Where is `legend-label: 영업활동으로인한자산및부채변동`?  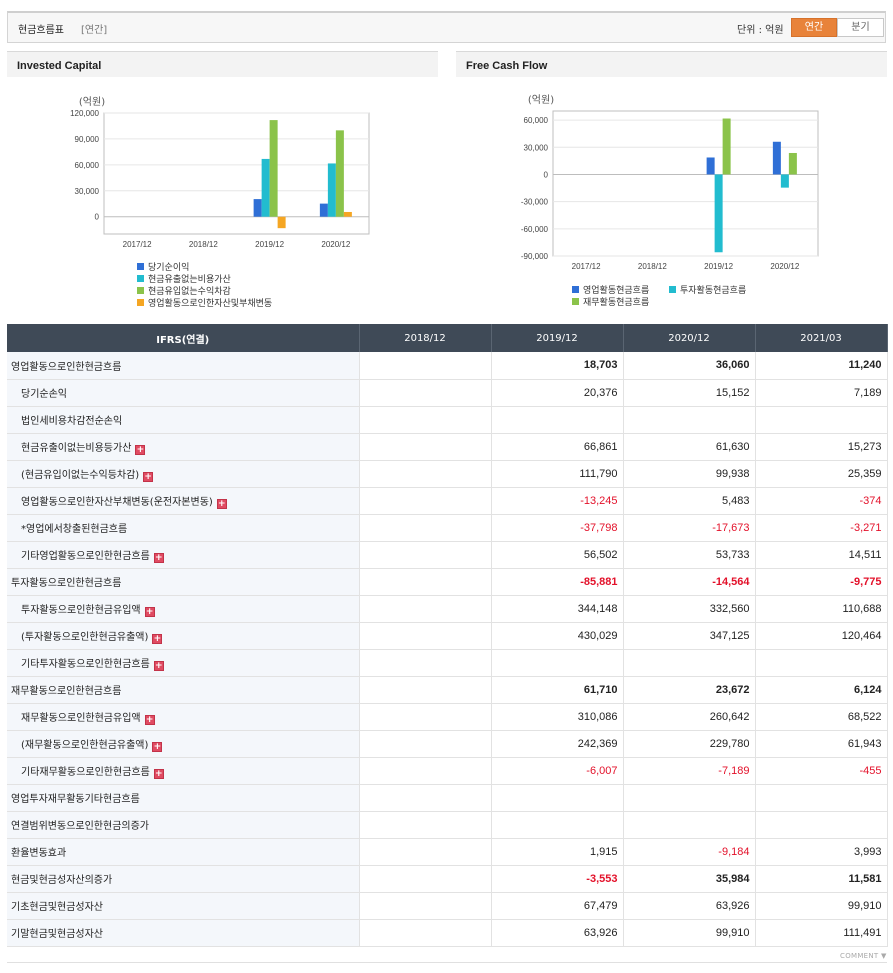 legend-label: 영업활동으로인한자산및부채변동 is located at coordinates (210, 303).